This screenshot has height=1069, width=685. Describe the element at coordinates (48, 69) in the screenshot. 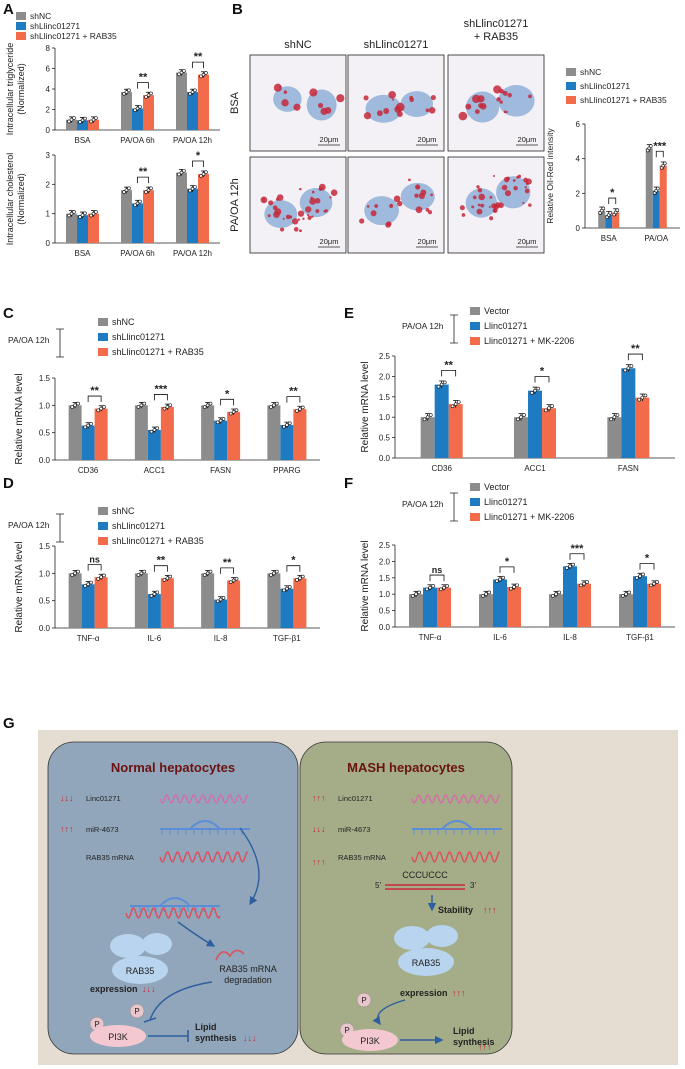

I see `y-tick-label: 6` at that location.